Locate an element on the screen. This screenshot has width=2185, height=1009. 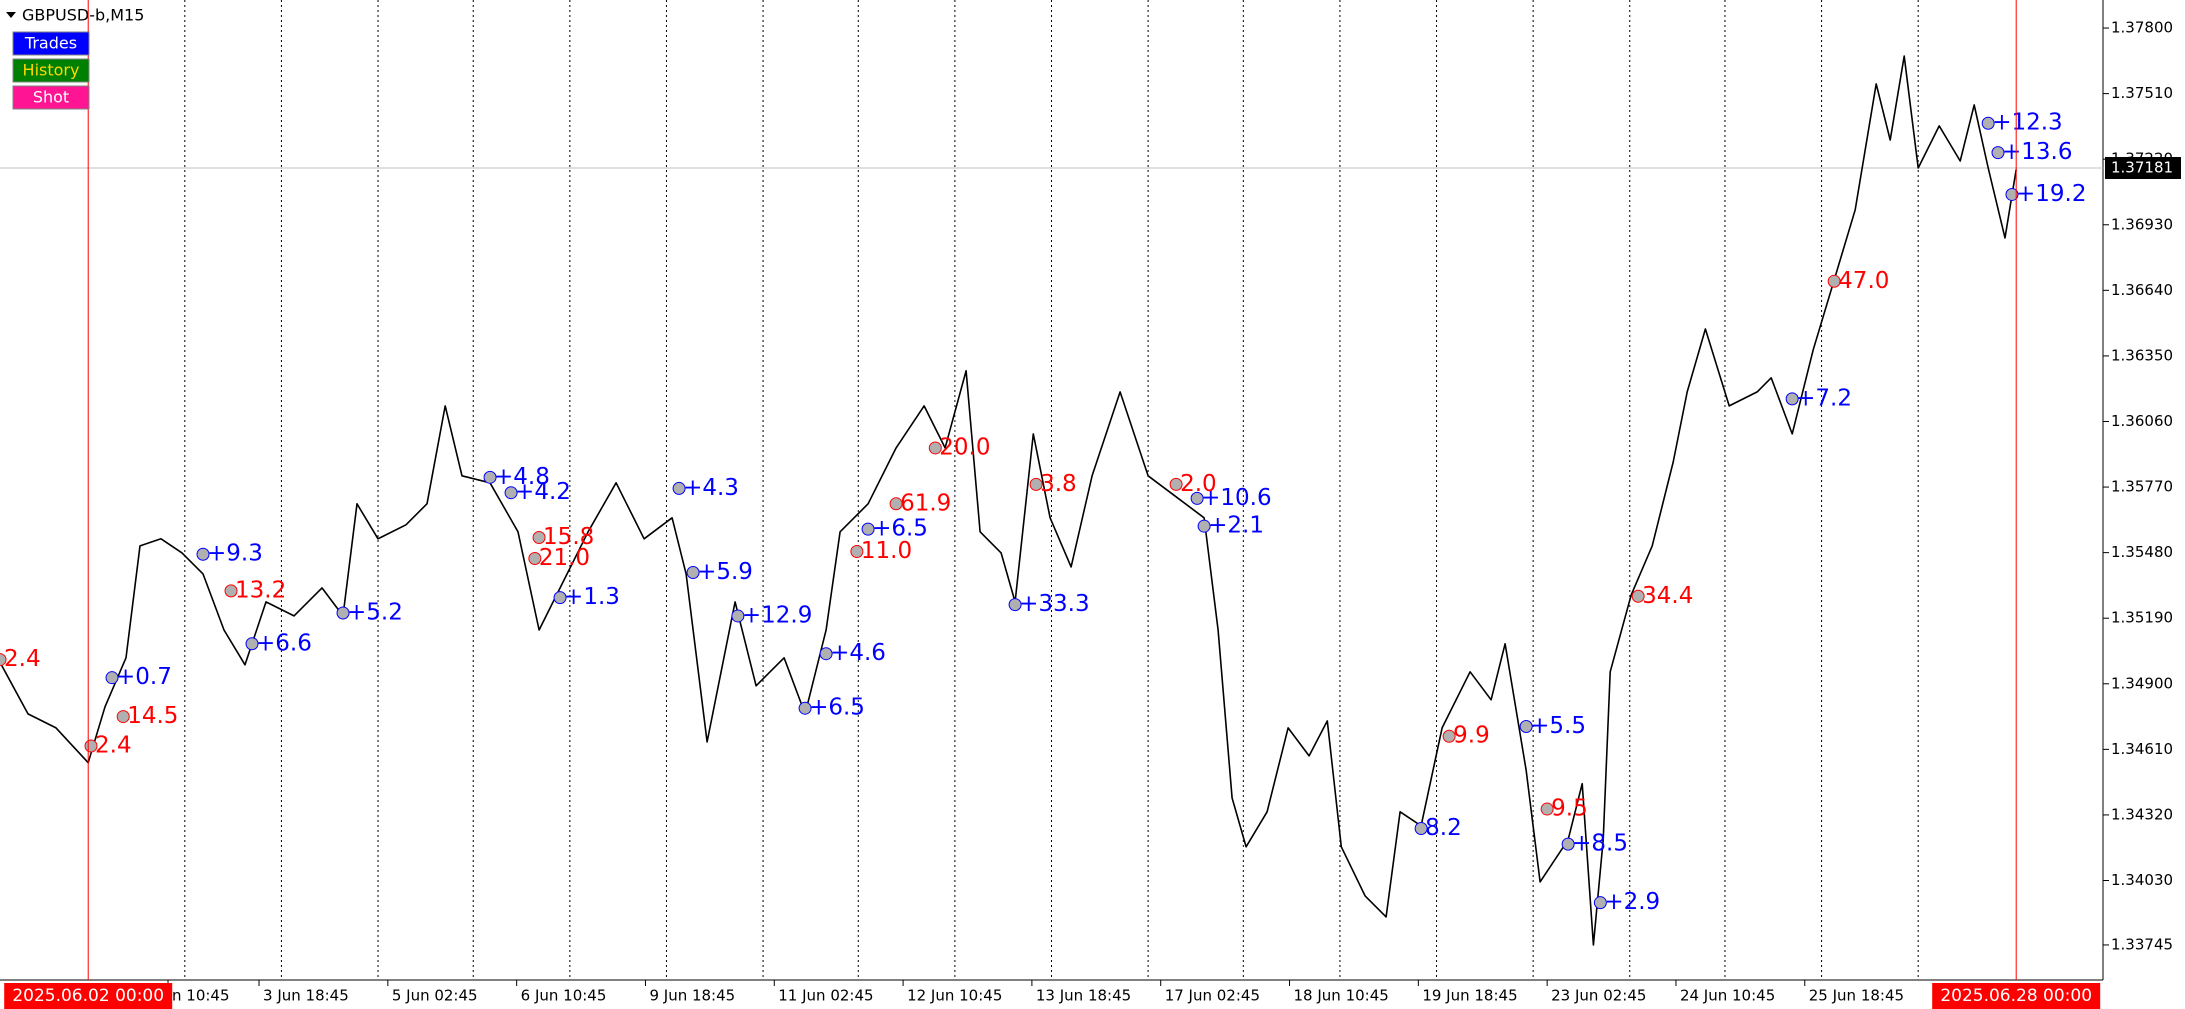
y-tick-label: 1.37800 is located at coordinates (2142, 28).